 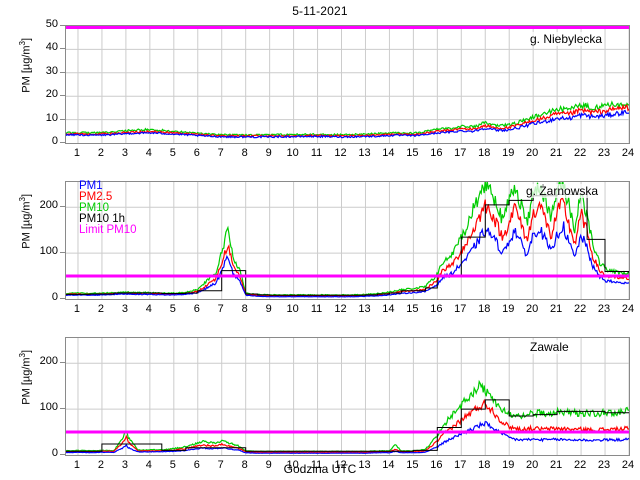 What do you see at coordinates (51, 47) in the screenshot?
I see `y-axis-tick-label: 40` at bounding box center [51, 47].